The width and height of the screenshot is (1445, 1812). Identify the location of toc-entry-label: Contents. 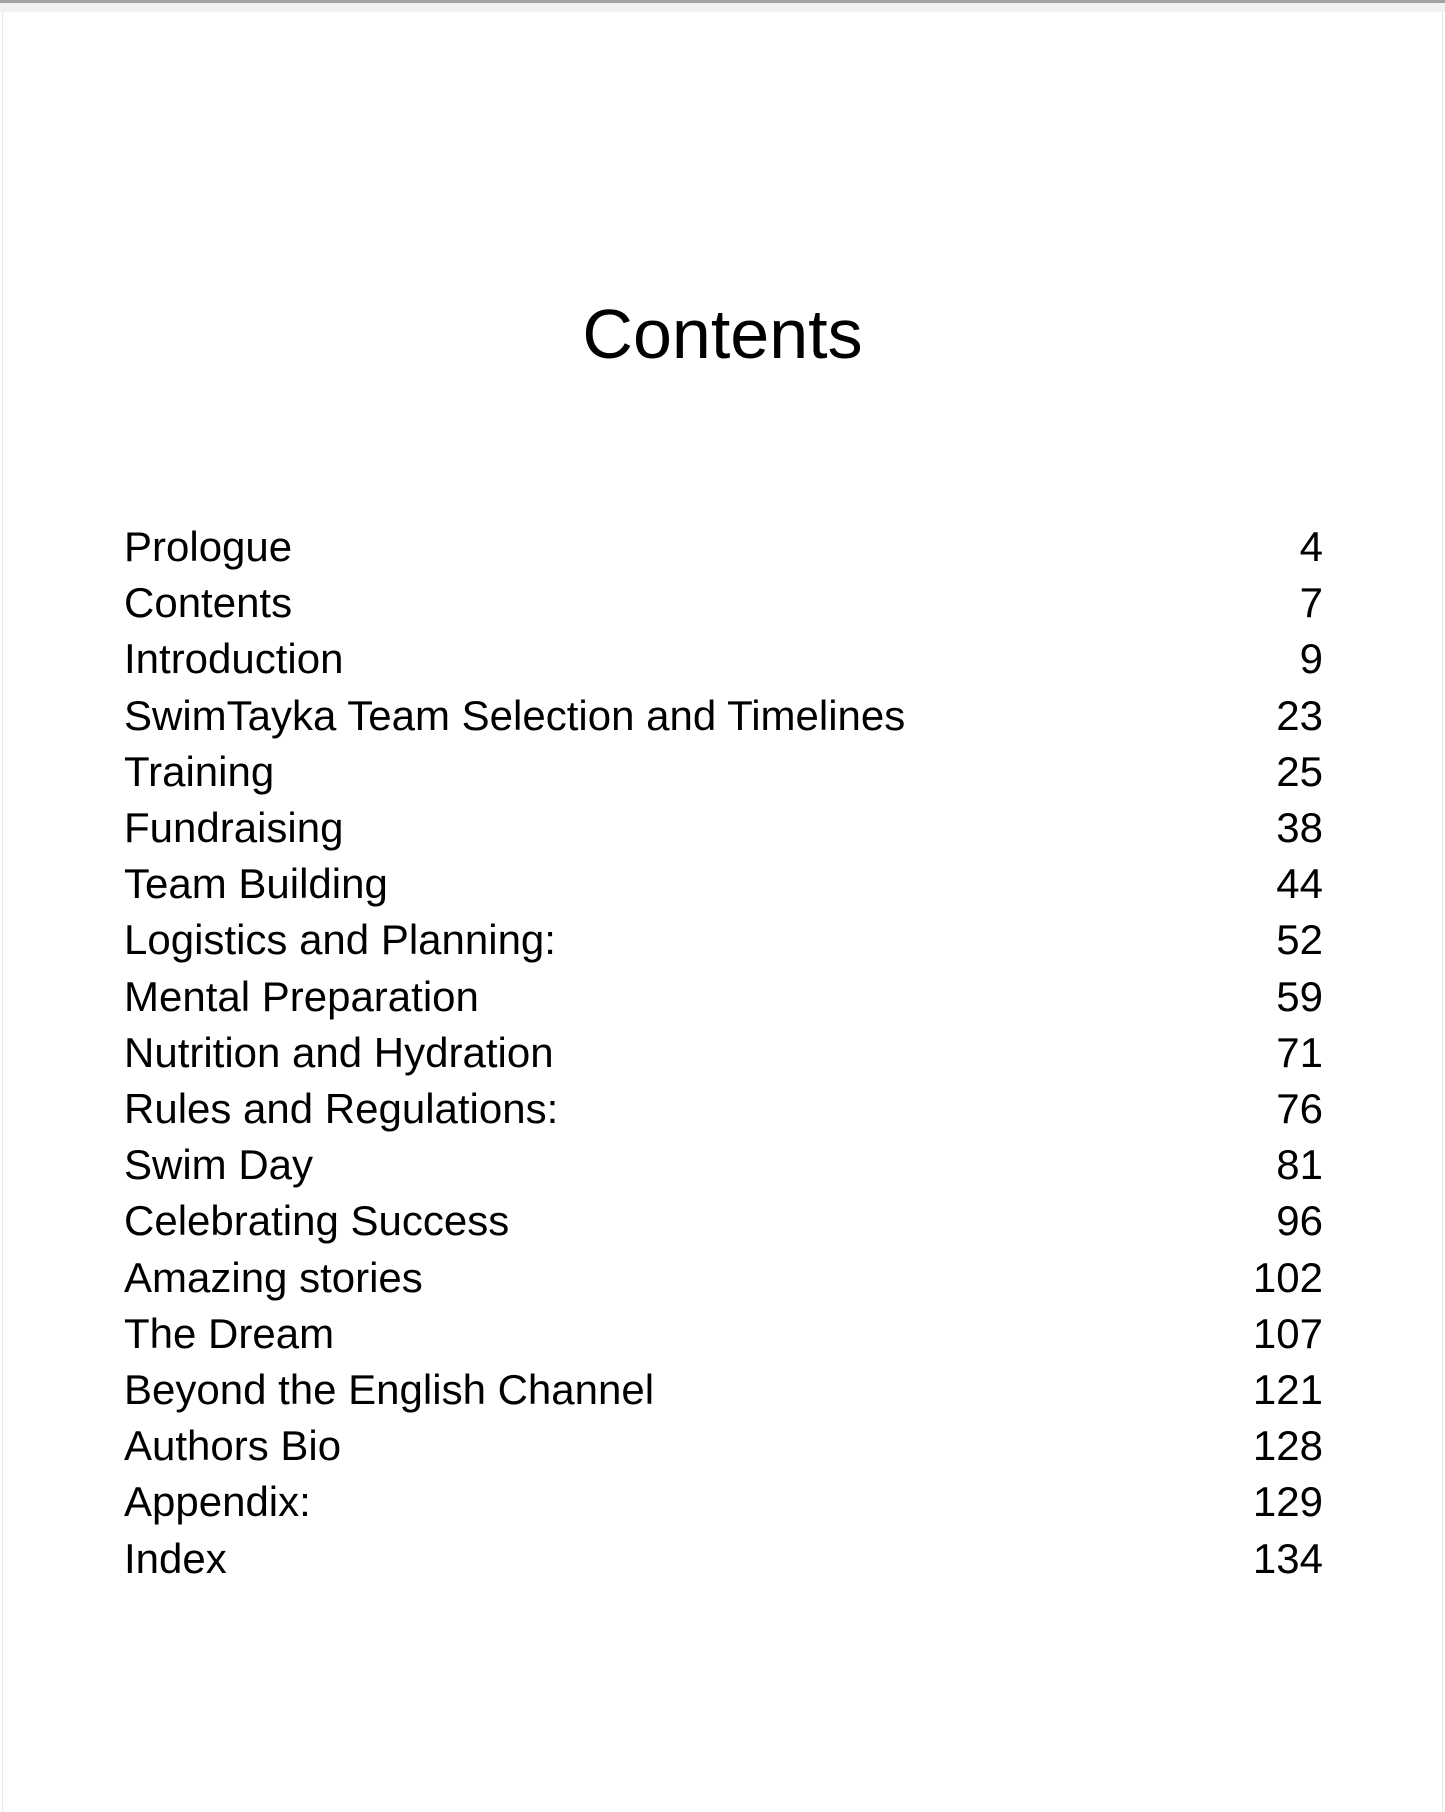
(208, 603).